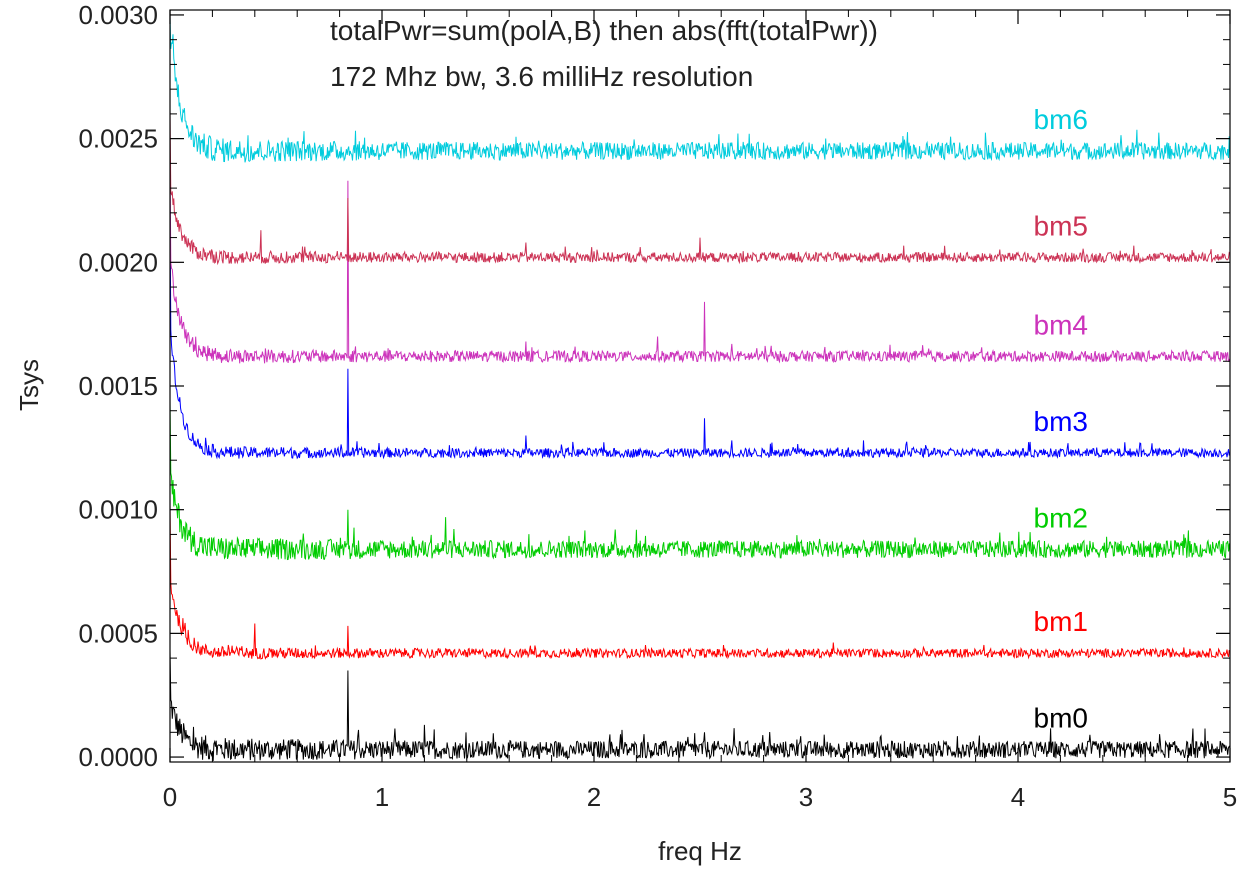 This screenshot has width=1253, height=869. Describe the element at coordinates (806, 797) in the screenshot. I see `x-tick-label: 3` at that location.